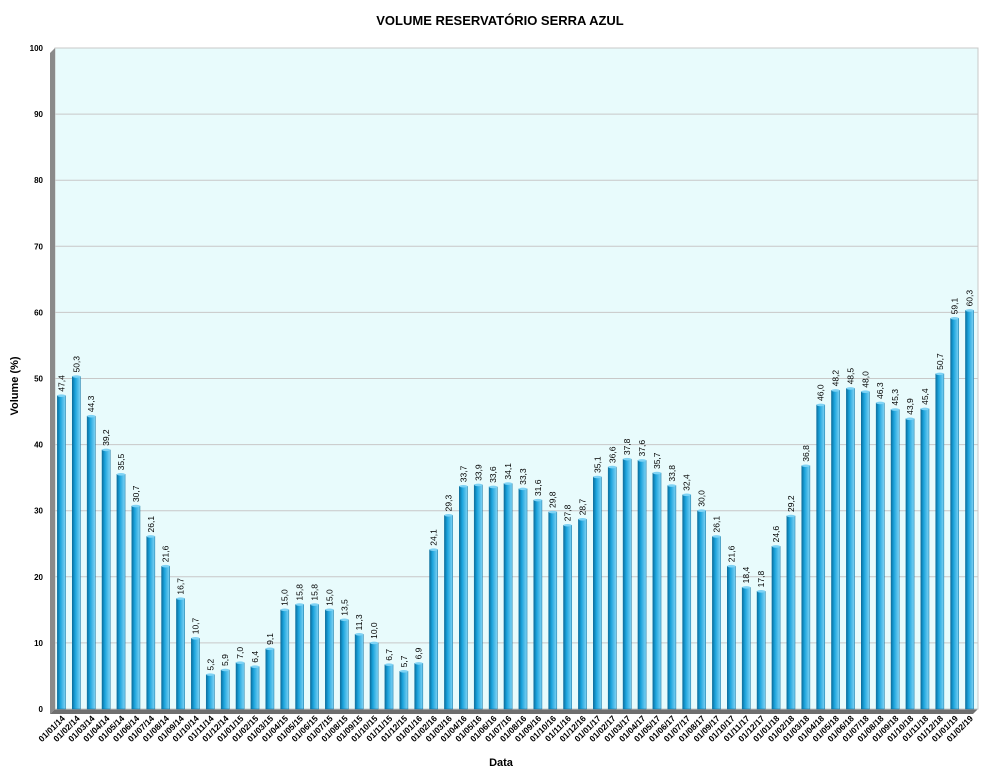 The width and height of the screenshot is (1002, 781). I want to click on data-label: 31,6, so click(538, 487).